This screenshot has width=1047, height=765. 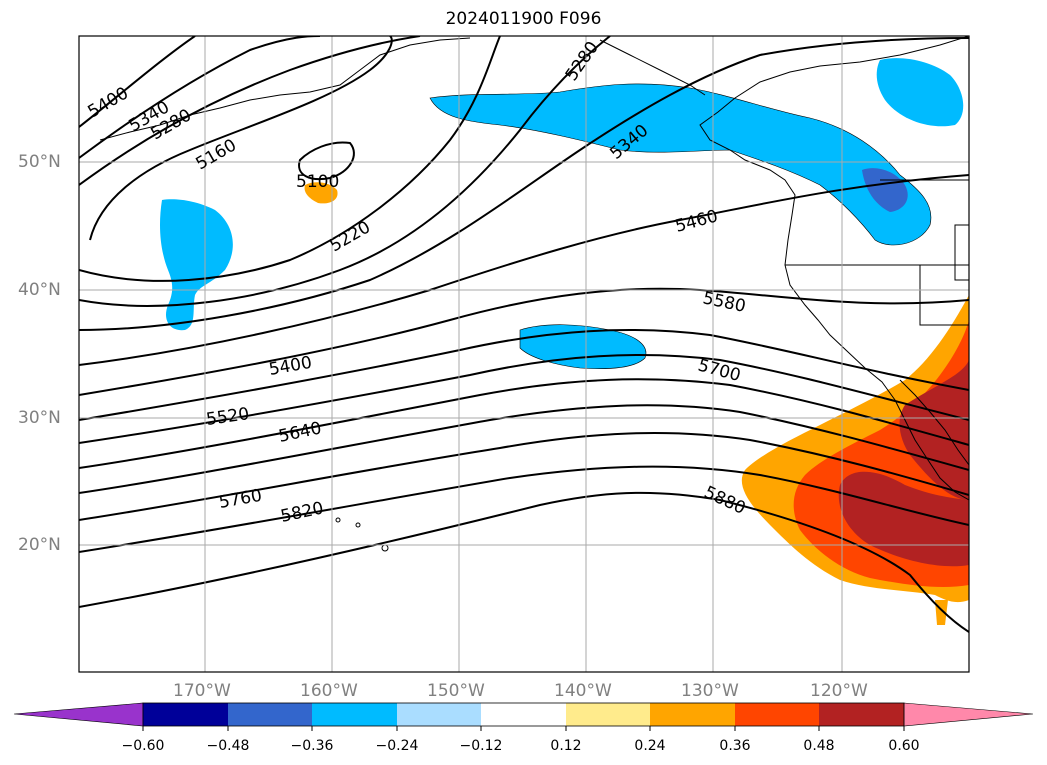 I want to click on colorbar-tick-label: −0.12, so click(x=481, y=746).